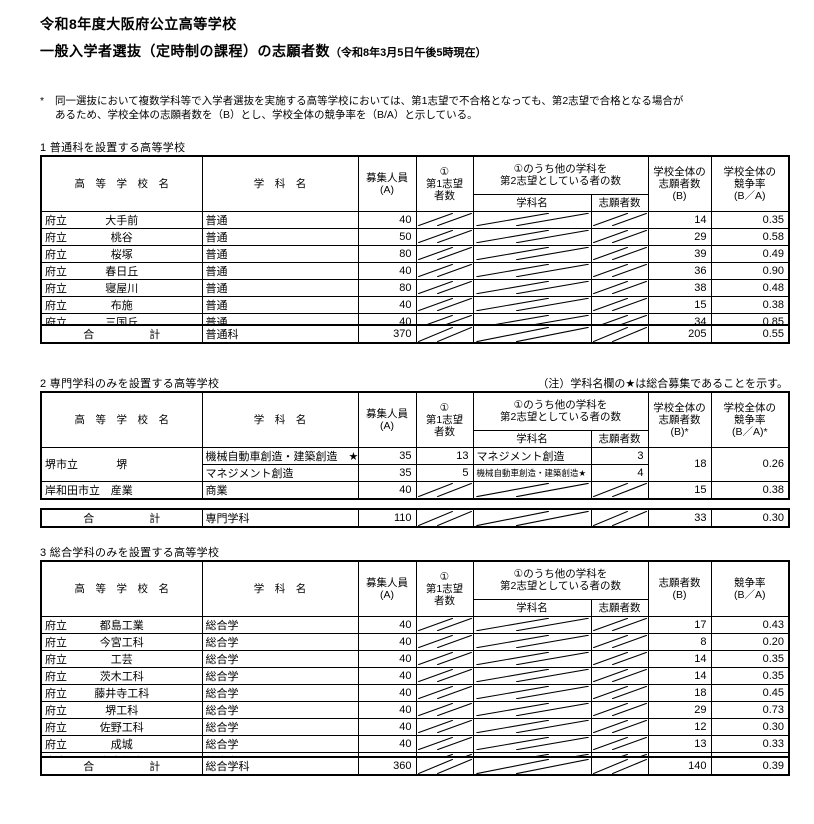 This screenshot has width=814, height=824. I want to click on applicants-cell: 36, so click(679, 270).